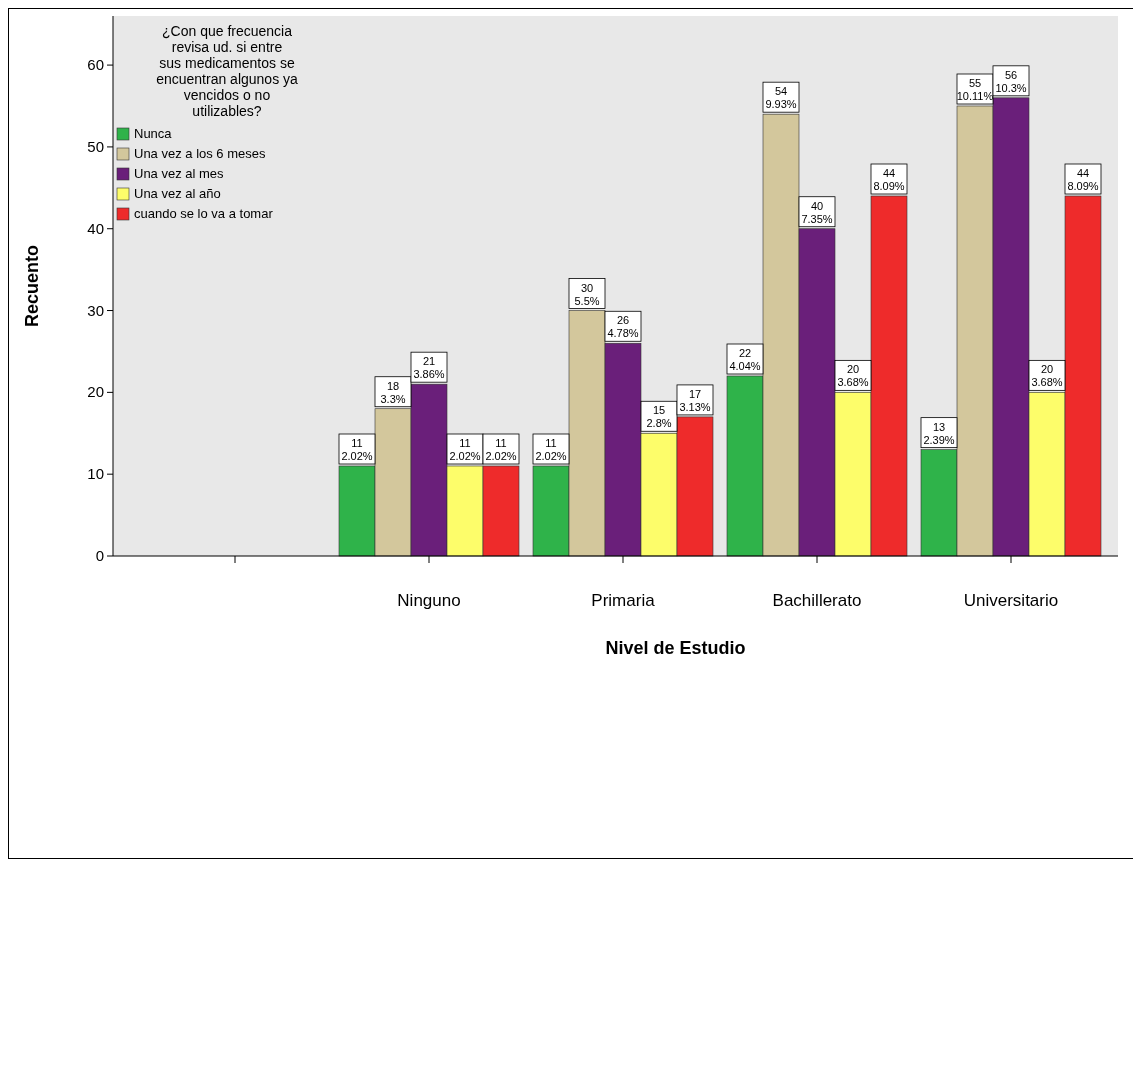 The width and height of the screenshot is (1133, 1078). I want to click on data-label: 15 2.8%, so click(659, 417).